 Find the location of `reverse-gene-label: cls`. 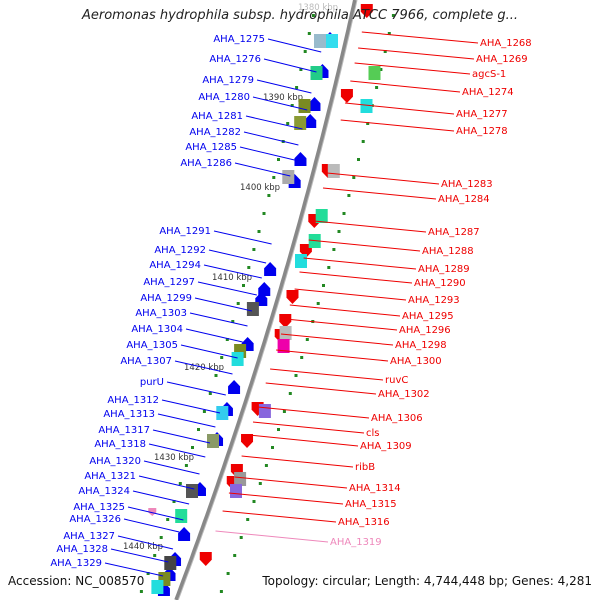

reverse-gene-label: cls is located at coordinates (373, 433).